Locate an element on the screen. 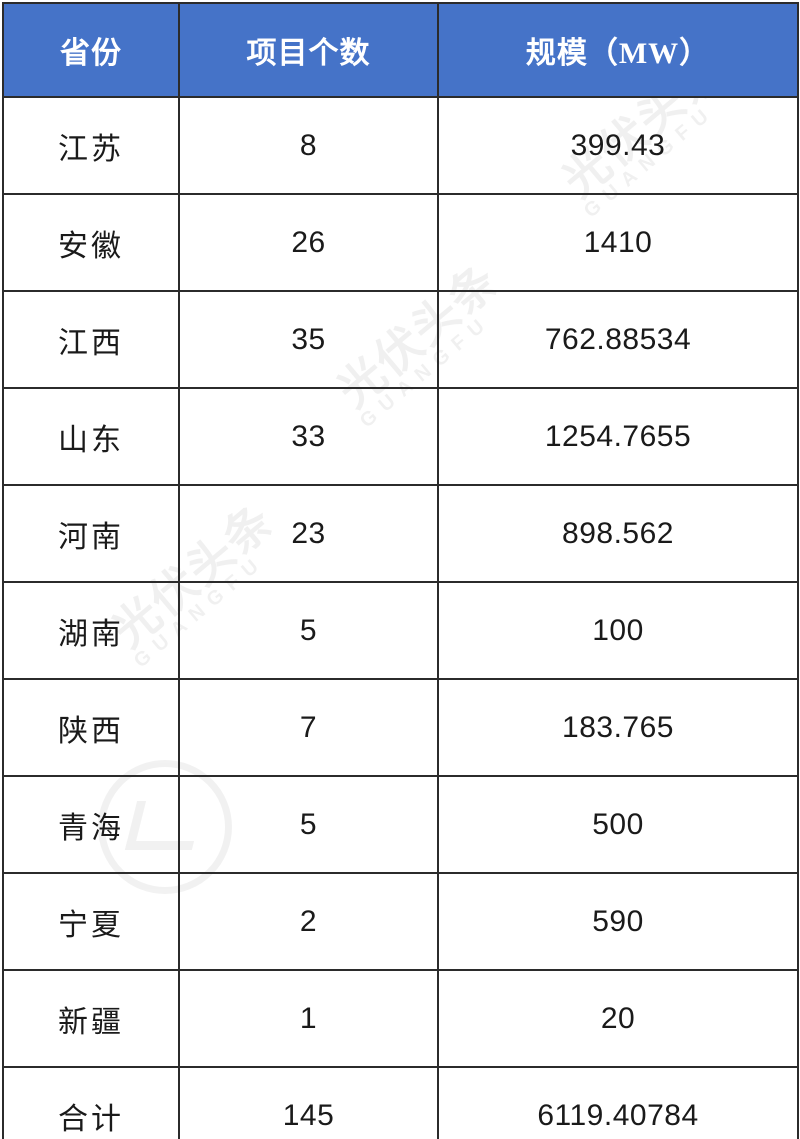 The height and width of the screenshot is (1139, 800). table-row: 江苏 8 399.43 is located at coordinates (400, 145).